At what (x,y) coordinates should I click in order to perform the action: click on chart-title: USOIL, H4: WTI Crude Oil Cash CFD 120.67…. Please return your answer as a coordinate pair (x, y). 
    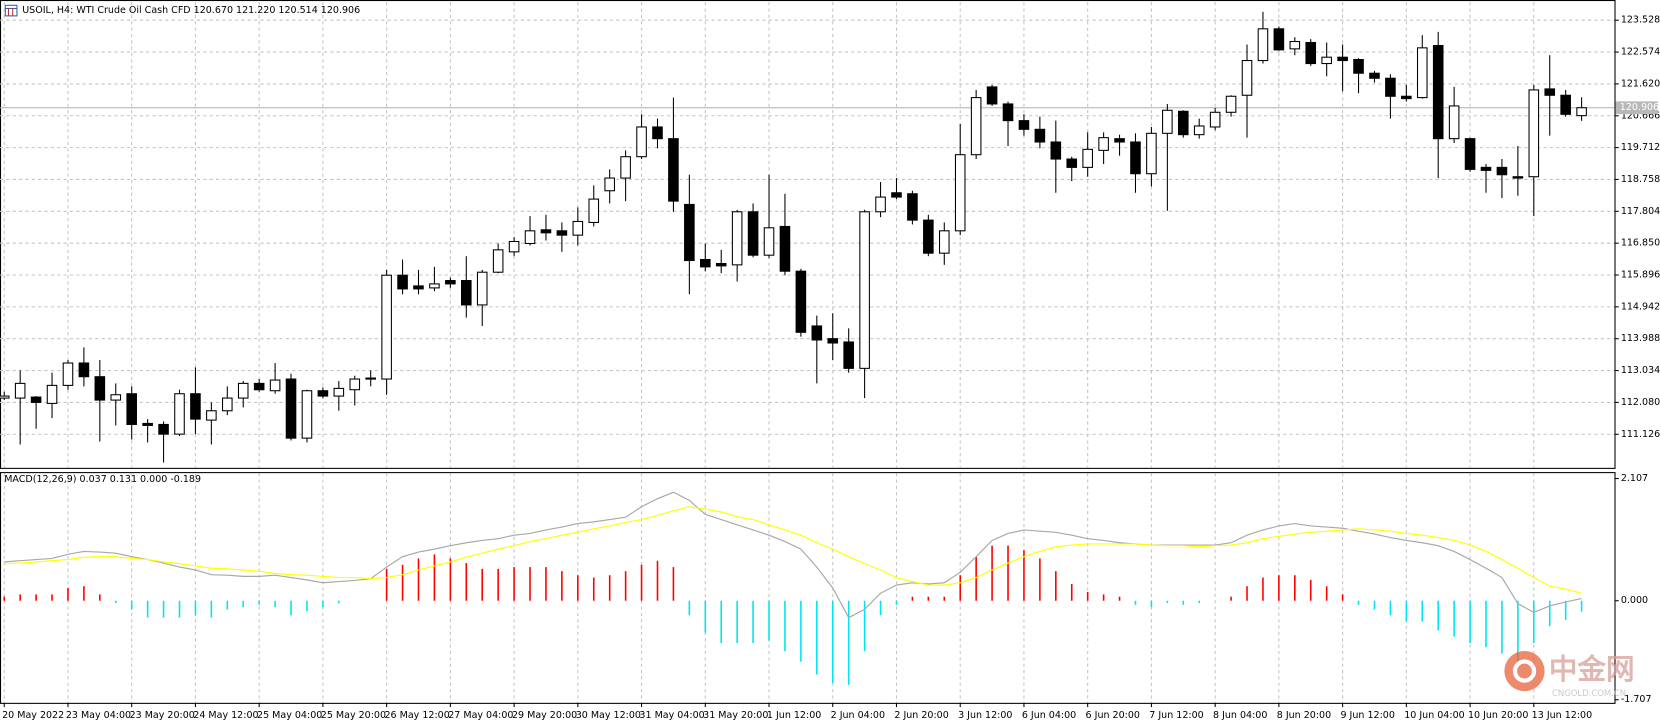
    Looking at the image, I should click on (191, 10).